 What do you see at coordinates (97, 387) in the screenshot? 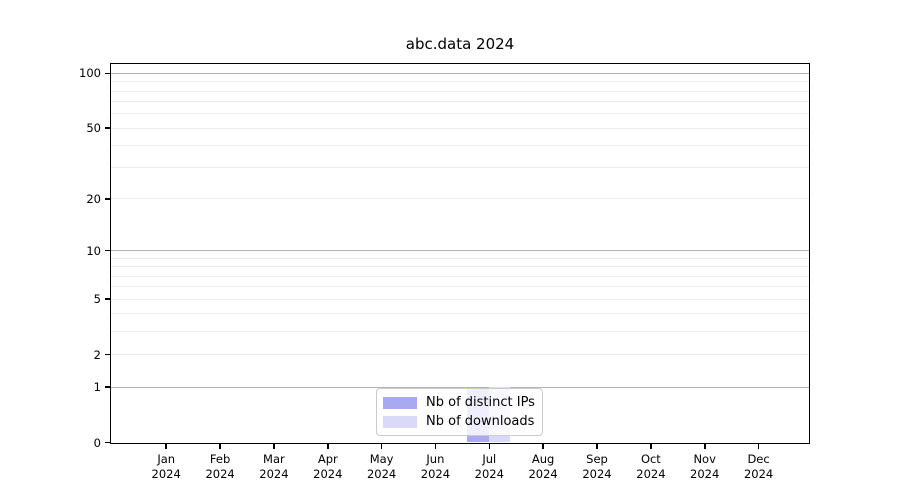
I see `y-tick-label-1: 1` at bounding box center [97, 387].